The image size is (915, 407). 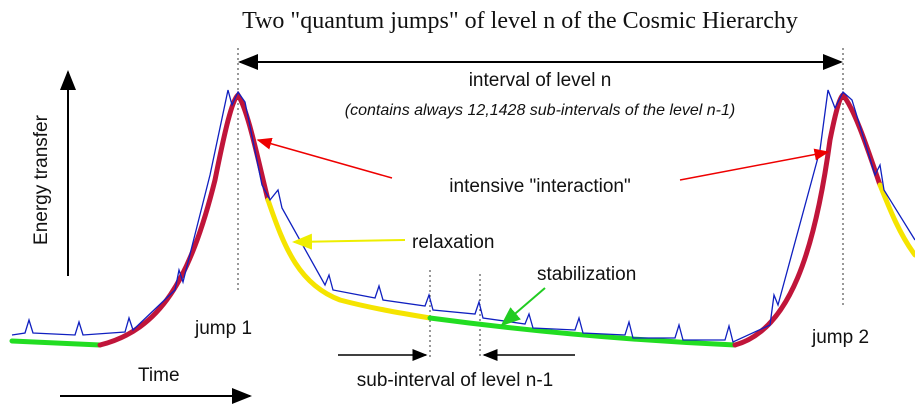 What do you see at coordinates (586, 274) in the screenshot?
I see `stabilization-label: stabilization` at bounding box center [586, 274].